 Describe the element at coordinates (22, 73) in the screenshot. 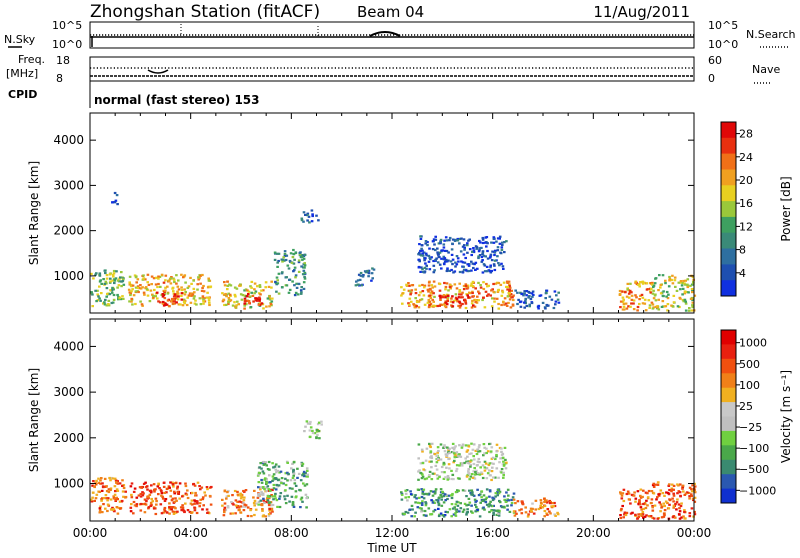

I see `freq-unit: [MHz]` at that location.